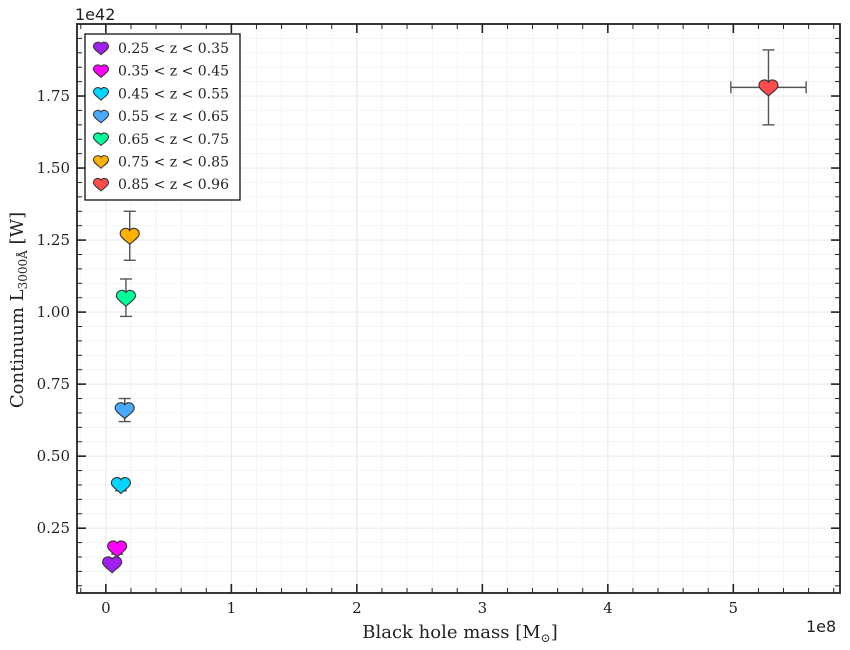 The width and height of the screenshot is (850, 650). Describe the element at coordinates (53, 240) in the screenshot. I see `y-tick-label: 1.25` at that location.